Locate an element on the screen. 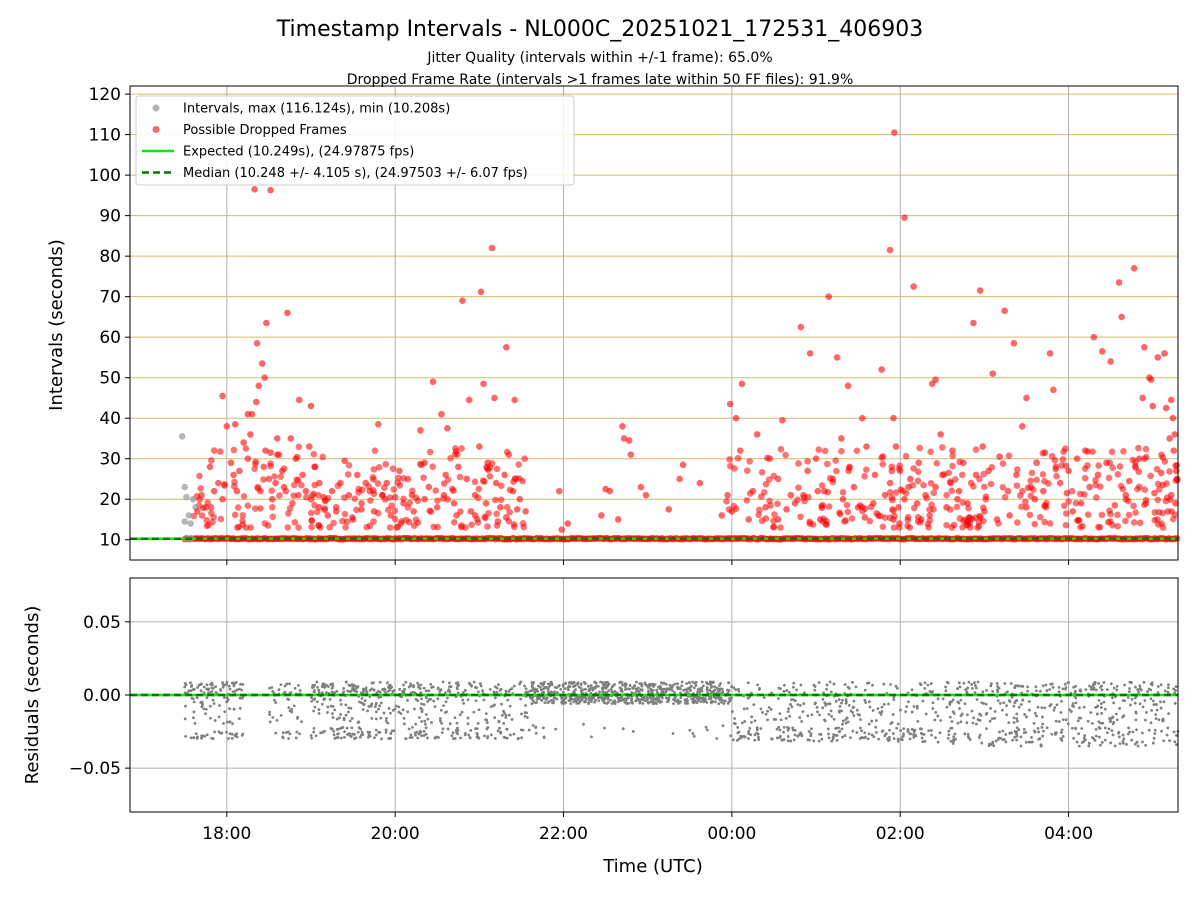  legend-label-intervals: Intervals, max (116.124s), min (10.208s) is located at coordinates (316, 109).